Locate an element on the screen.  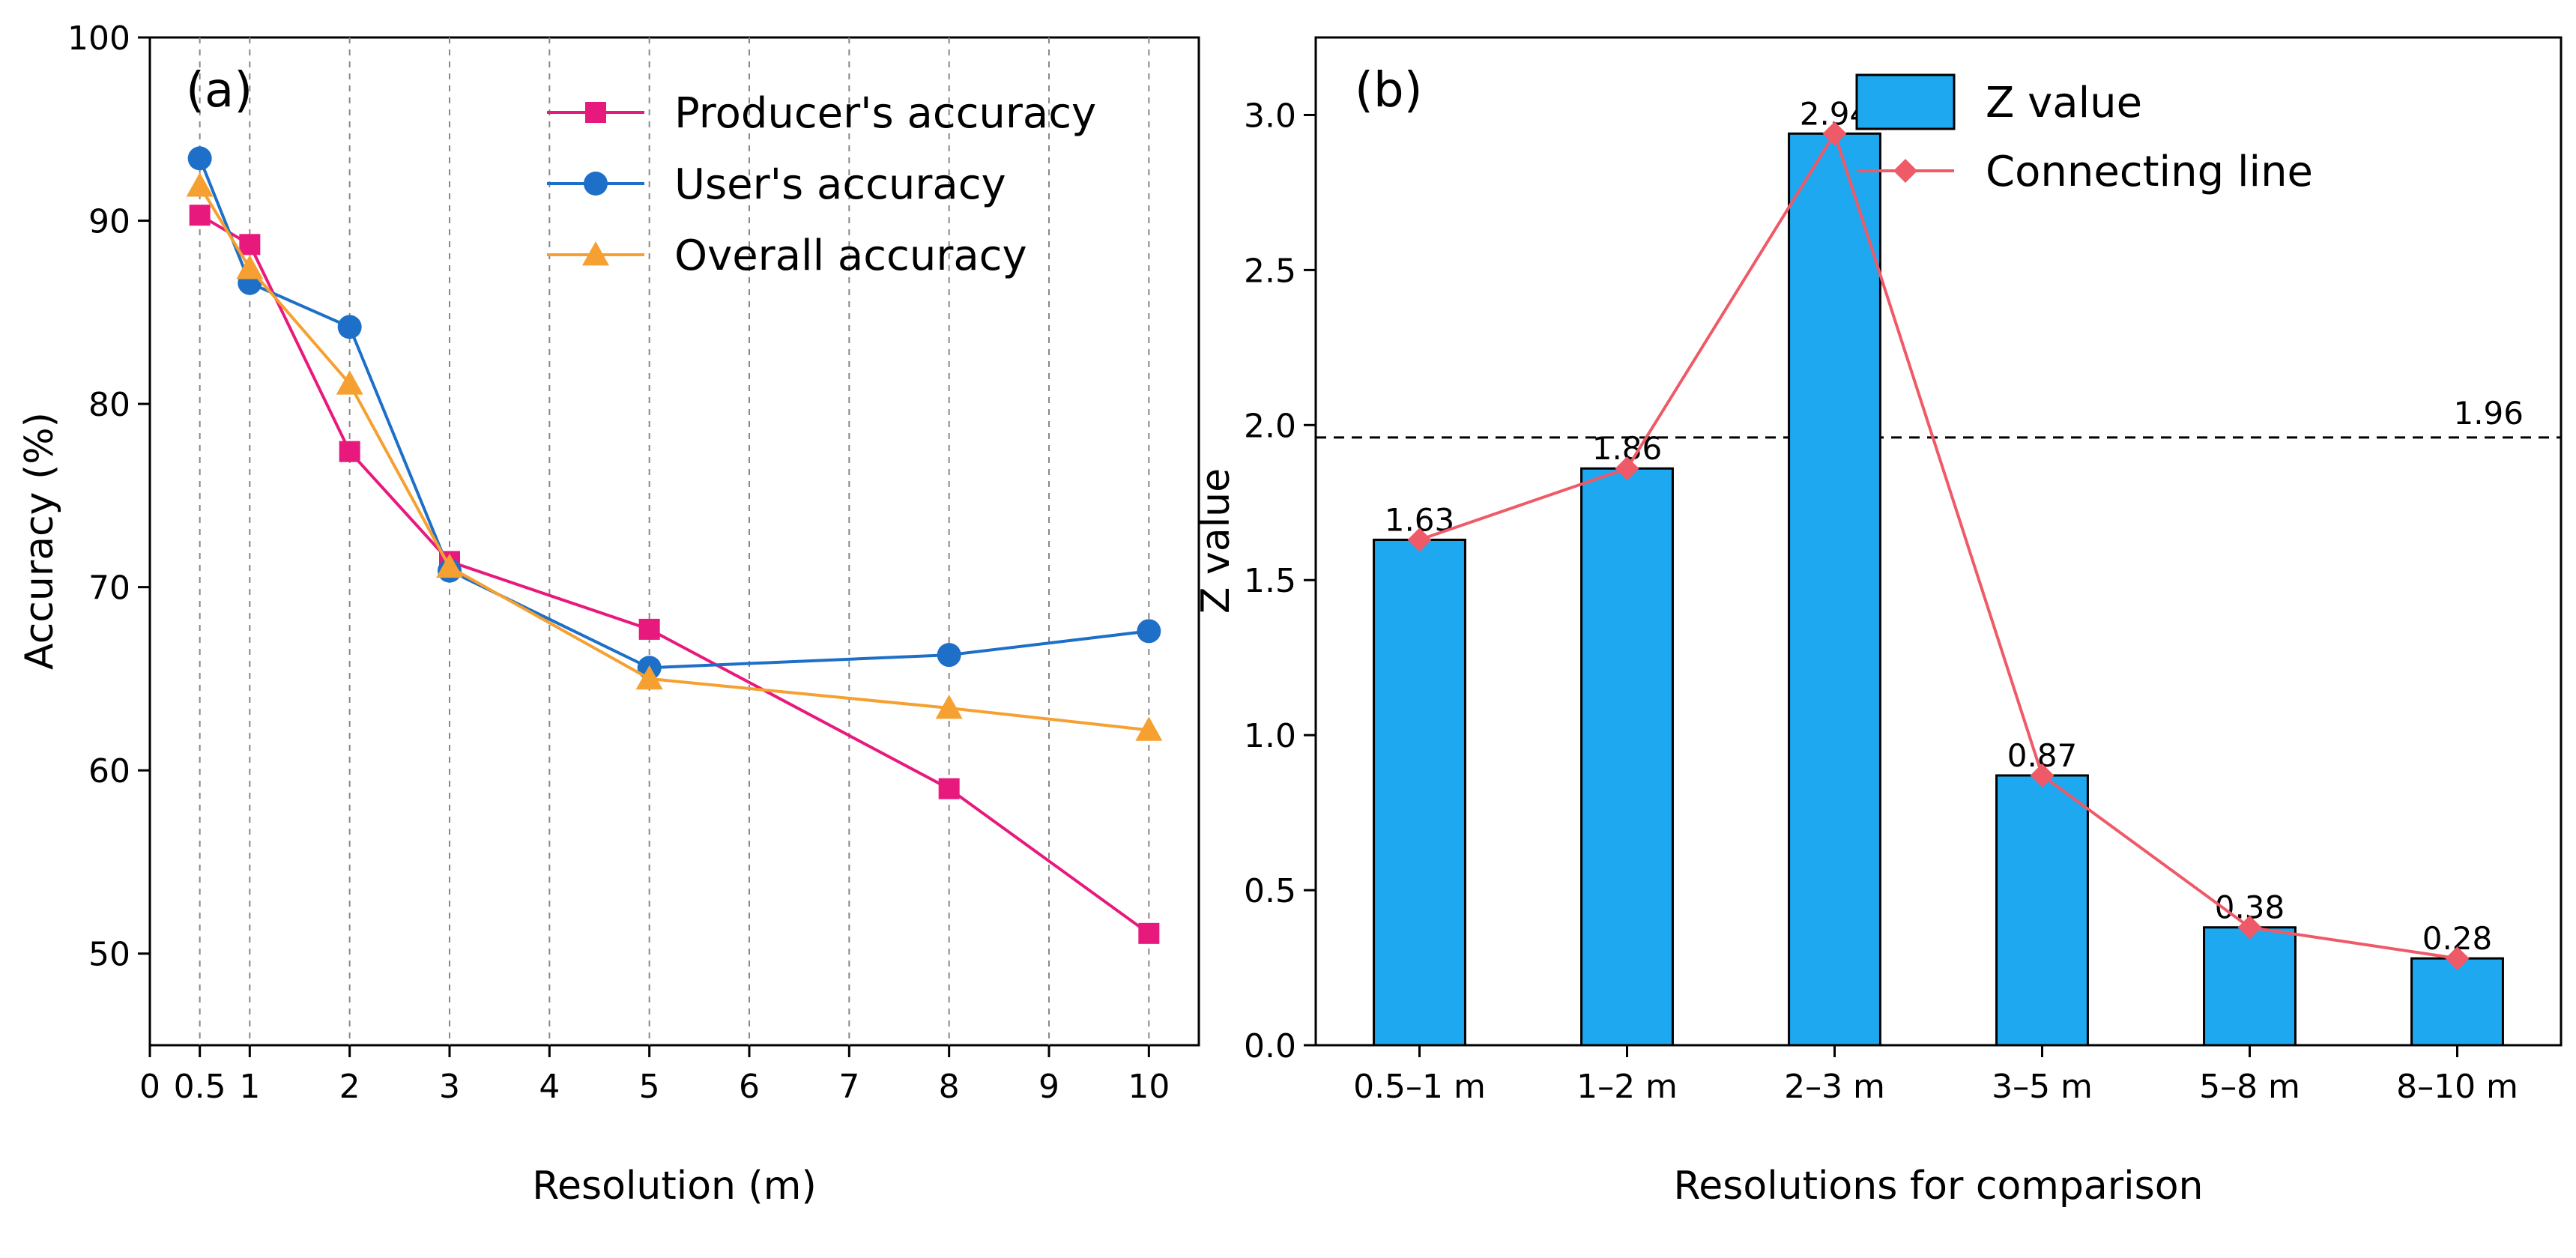
panel-b-y-tick-label: 0.0 is located at coordinates (1270, 1046).